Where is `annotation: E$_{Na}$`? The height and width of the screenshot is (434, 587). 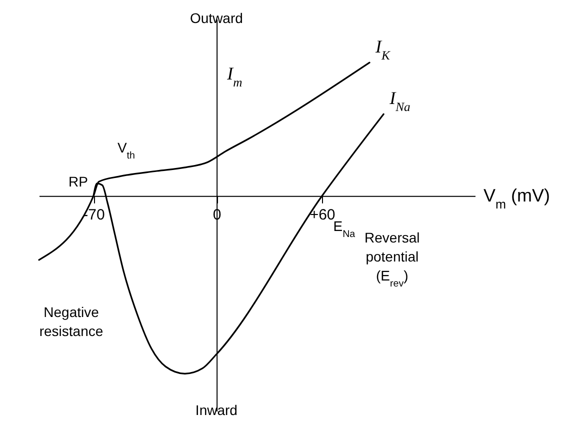
annotation: E$_{Na}$ is located at coordinates (344, 229).